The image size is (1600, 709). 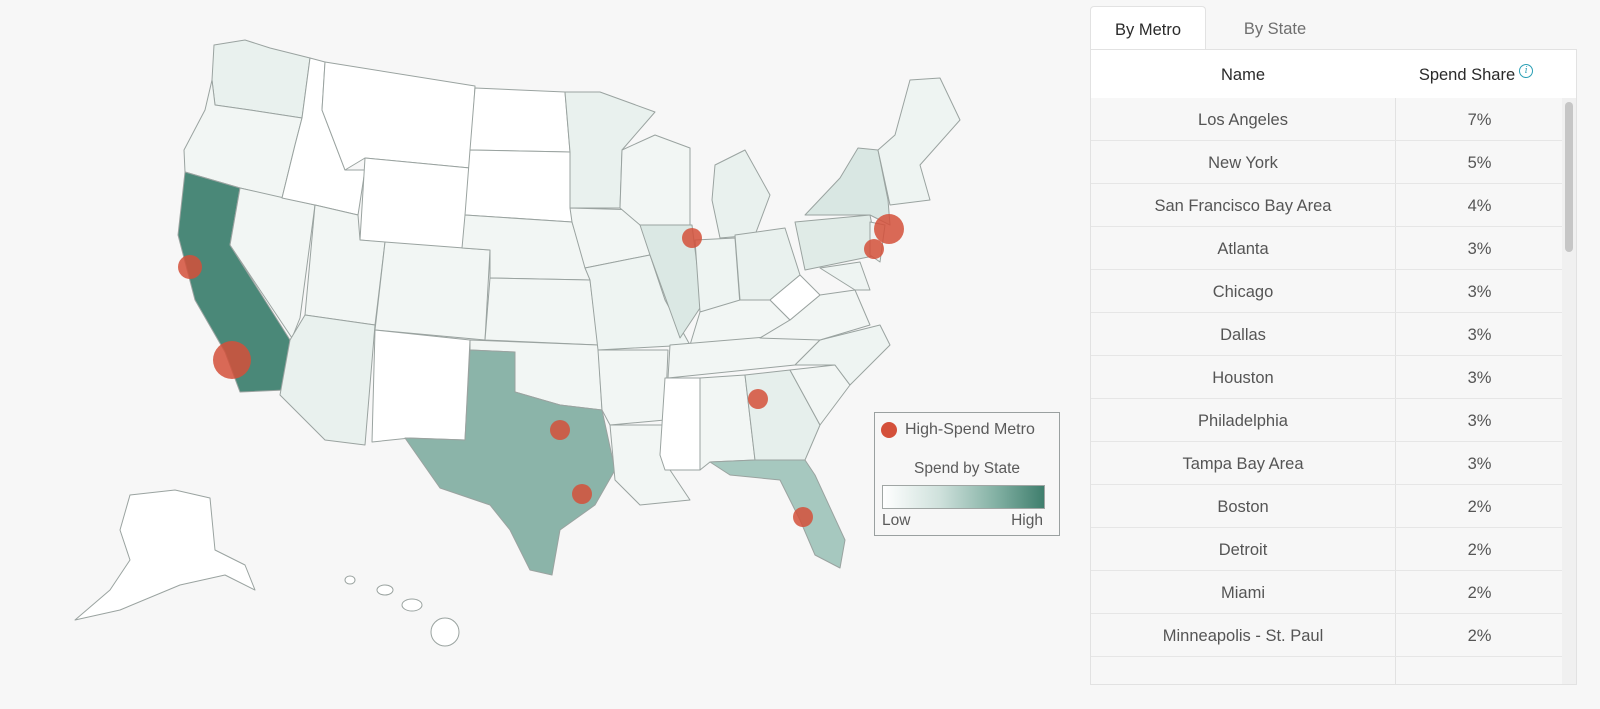 What do you see at coordinates (1467, 75) in the screenshot?
I see `column-header-spend-share-label: Spend Share` at bounding box center [1467, 75].